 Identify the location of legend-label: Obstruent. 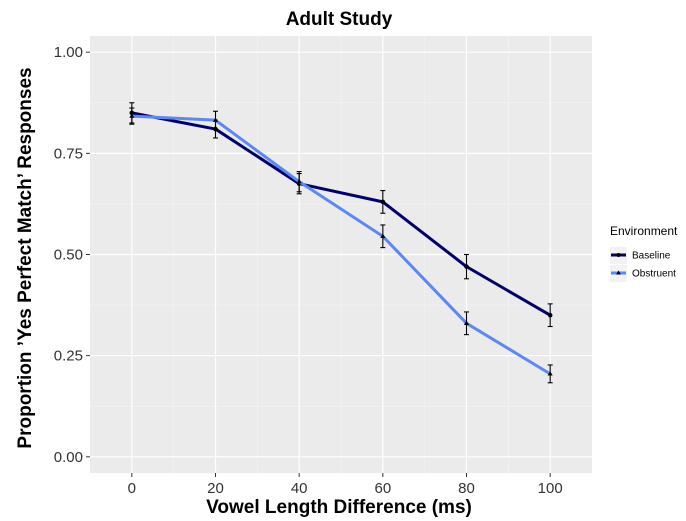
(654, 274).